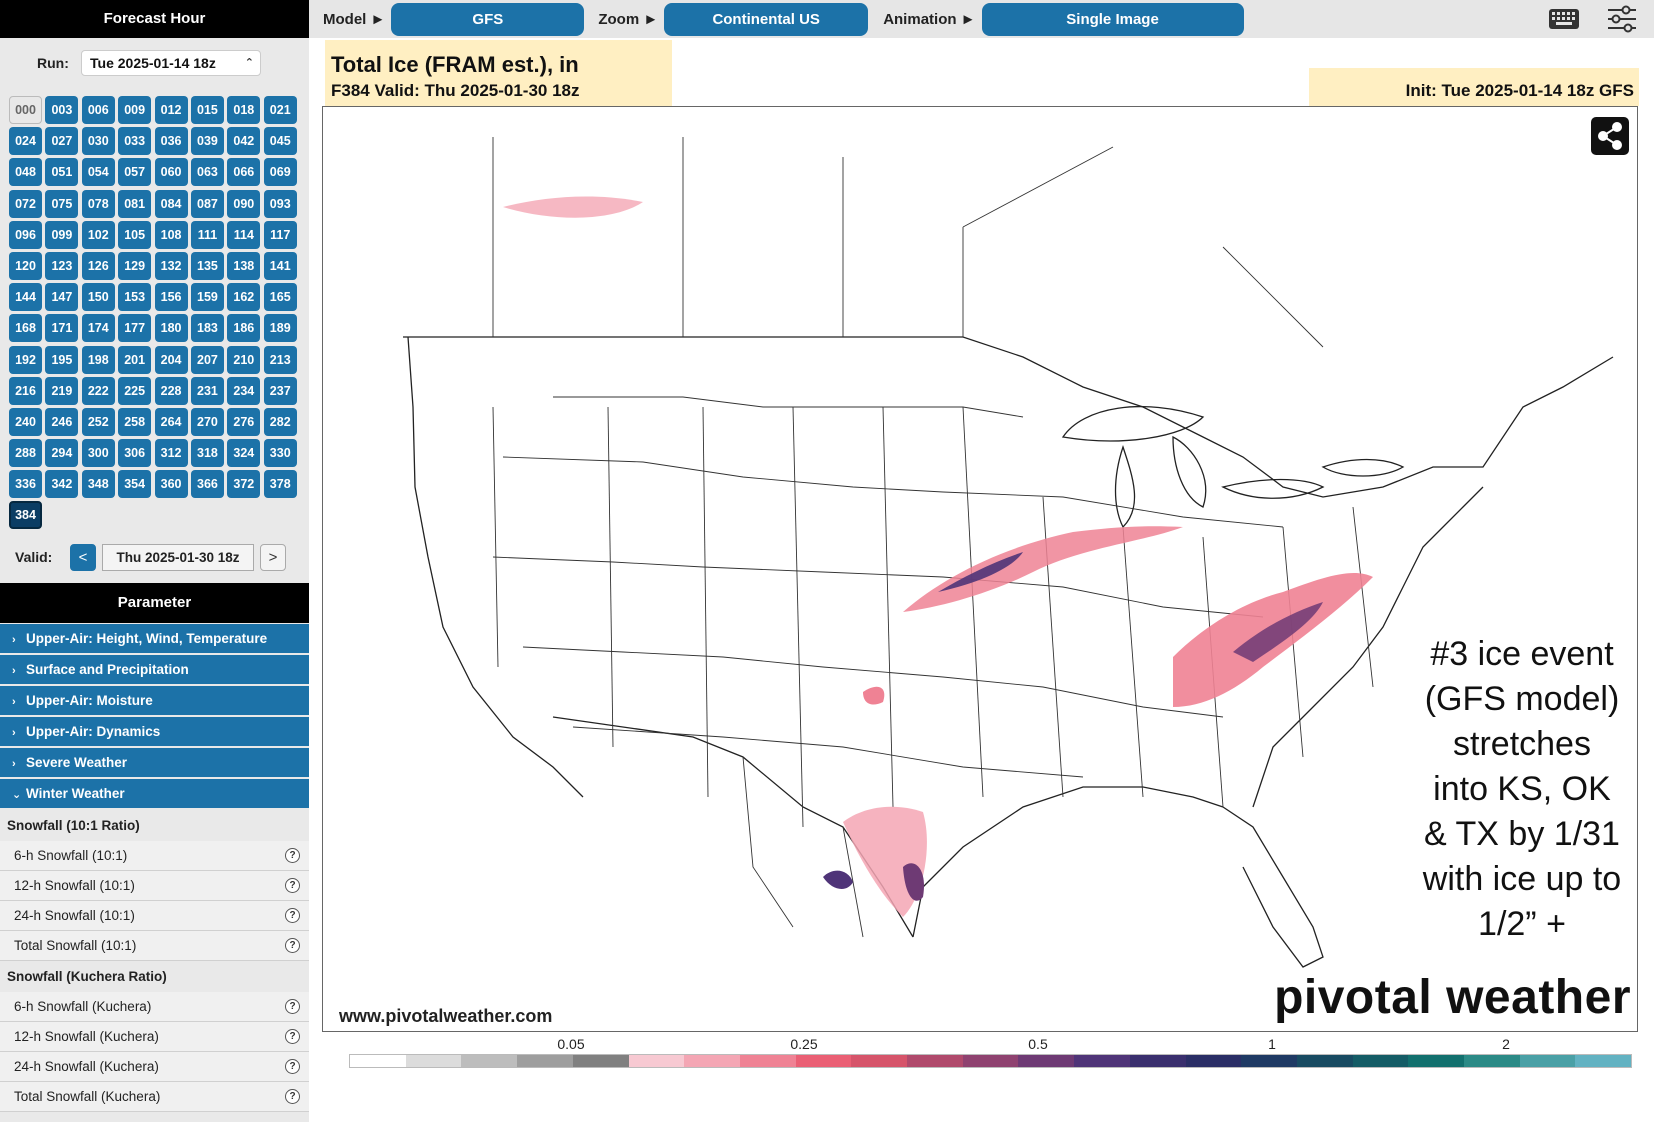 The height and width of the screenshot is (1122, 1654). I want to click on next-hour-button: >, so click(273, 557).